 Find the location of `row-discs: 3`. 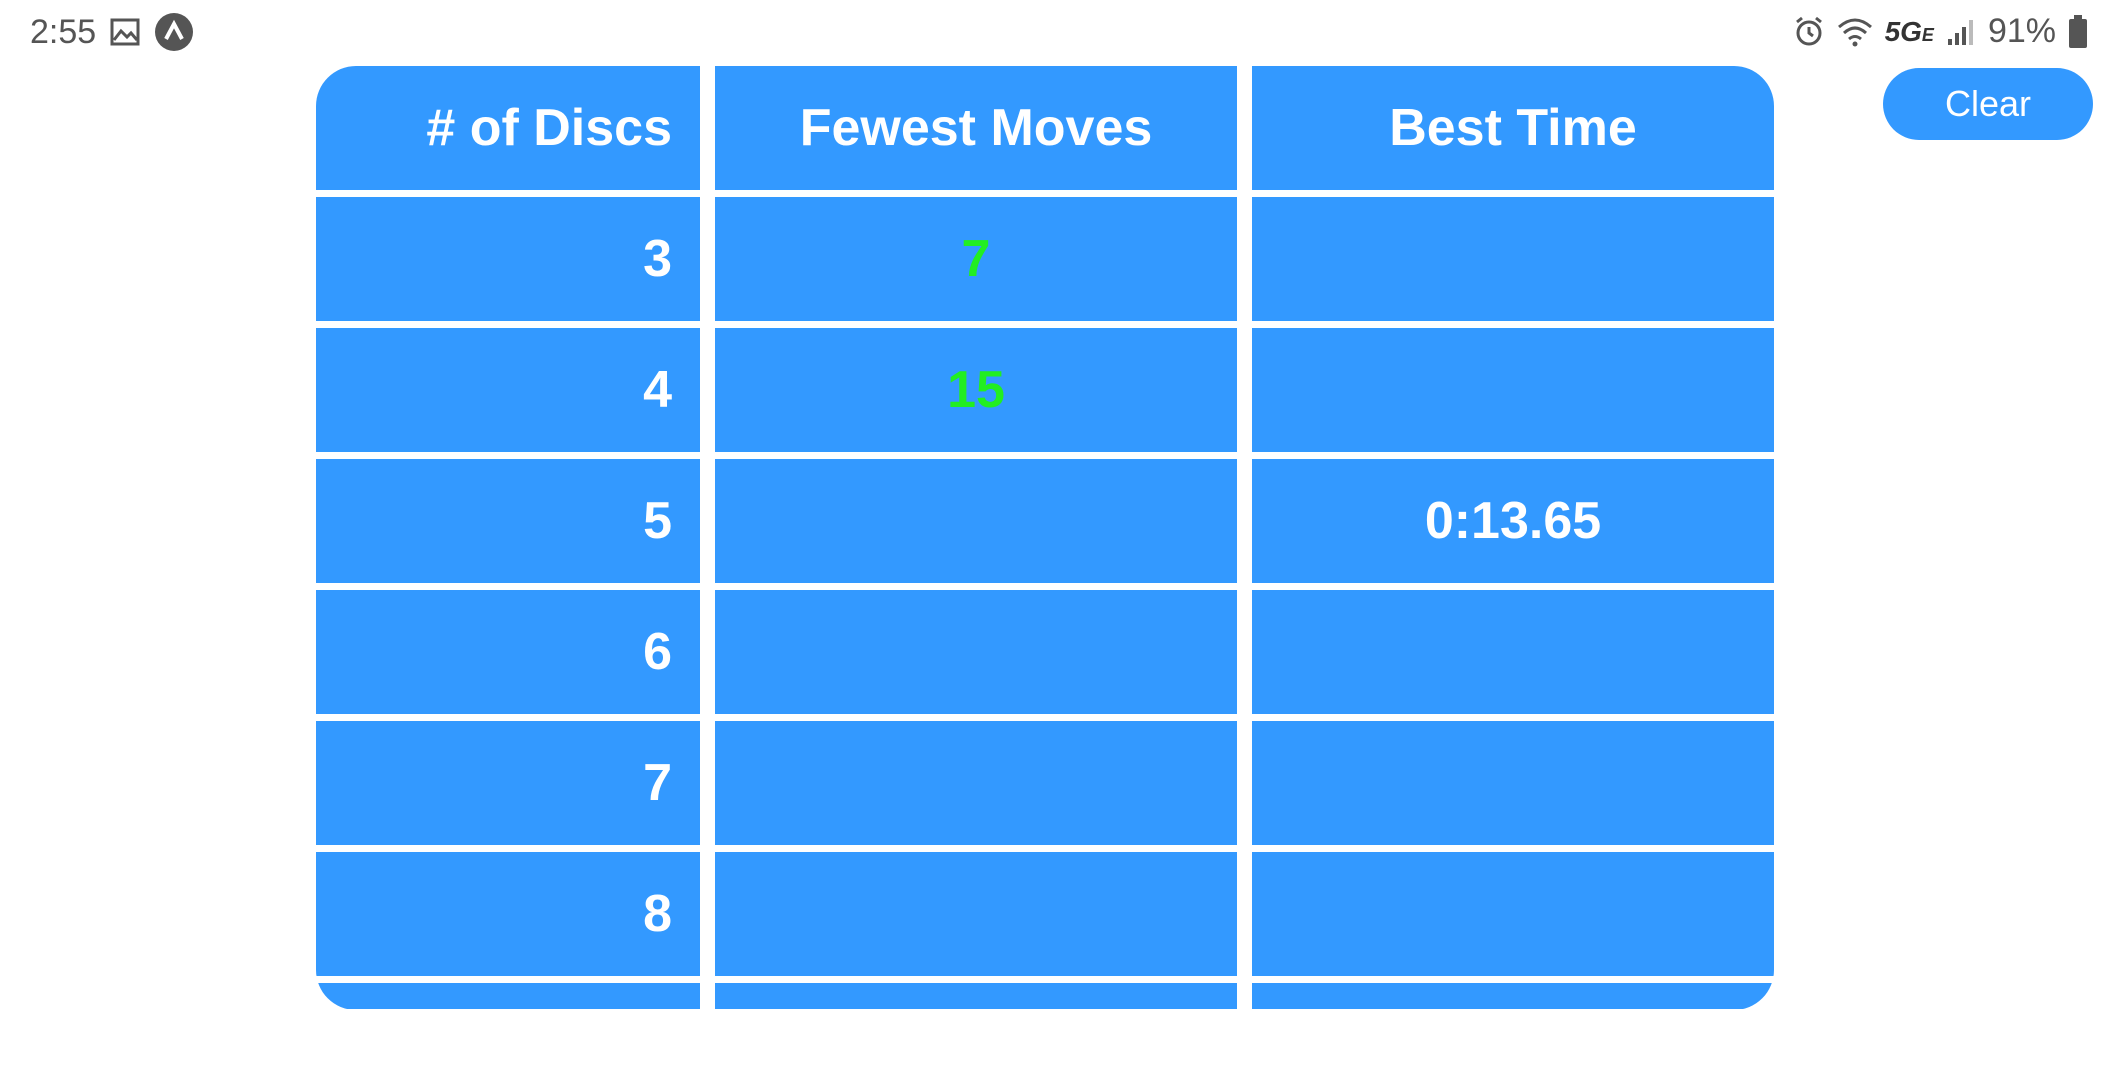

row-discs: 3 is located at coordinates (508, 259).